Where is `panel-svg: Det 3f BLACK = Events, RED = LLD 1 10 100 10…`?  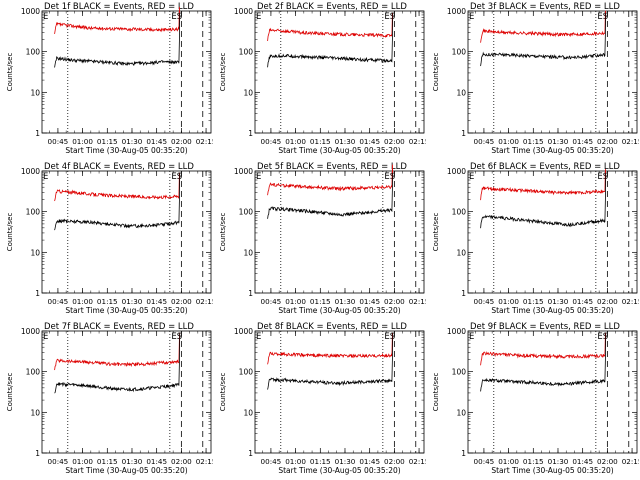 panel-svg: Det 3f BLACK = Events, RED = LLD 1 10 100 10… is located at coordinates (535, 78).